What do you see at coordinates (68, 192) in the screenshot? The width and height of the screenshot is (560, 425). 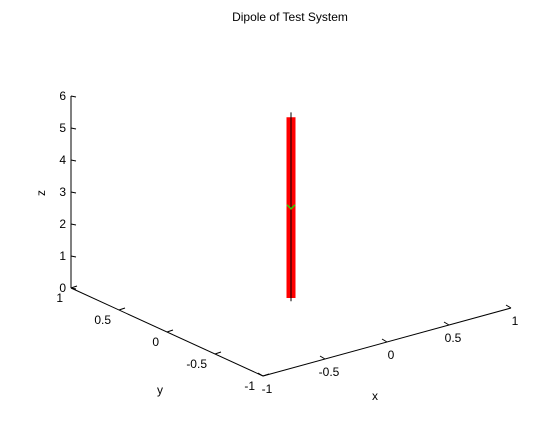 I see `z-ticks: 0 1 2 3 4 5 6` at bounding box center [68, 192].